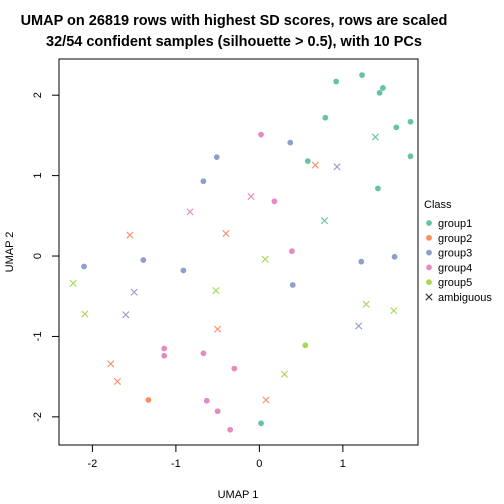 Image resolution: width=504 pixels, height=504 pixels. I want to click on y-tick-label: 0, so click(38, 256).